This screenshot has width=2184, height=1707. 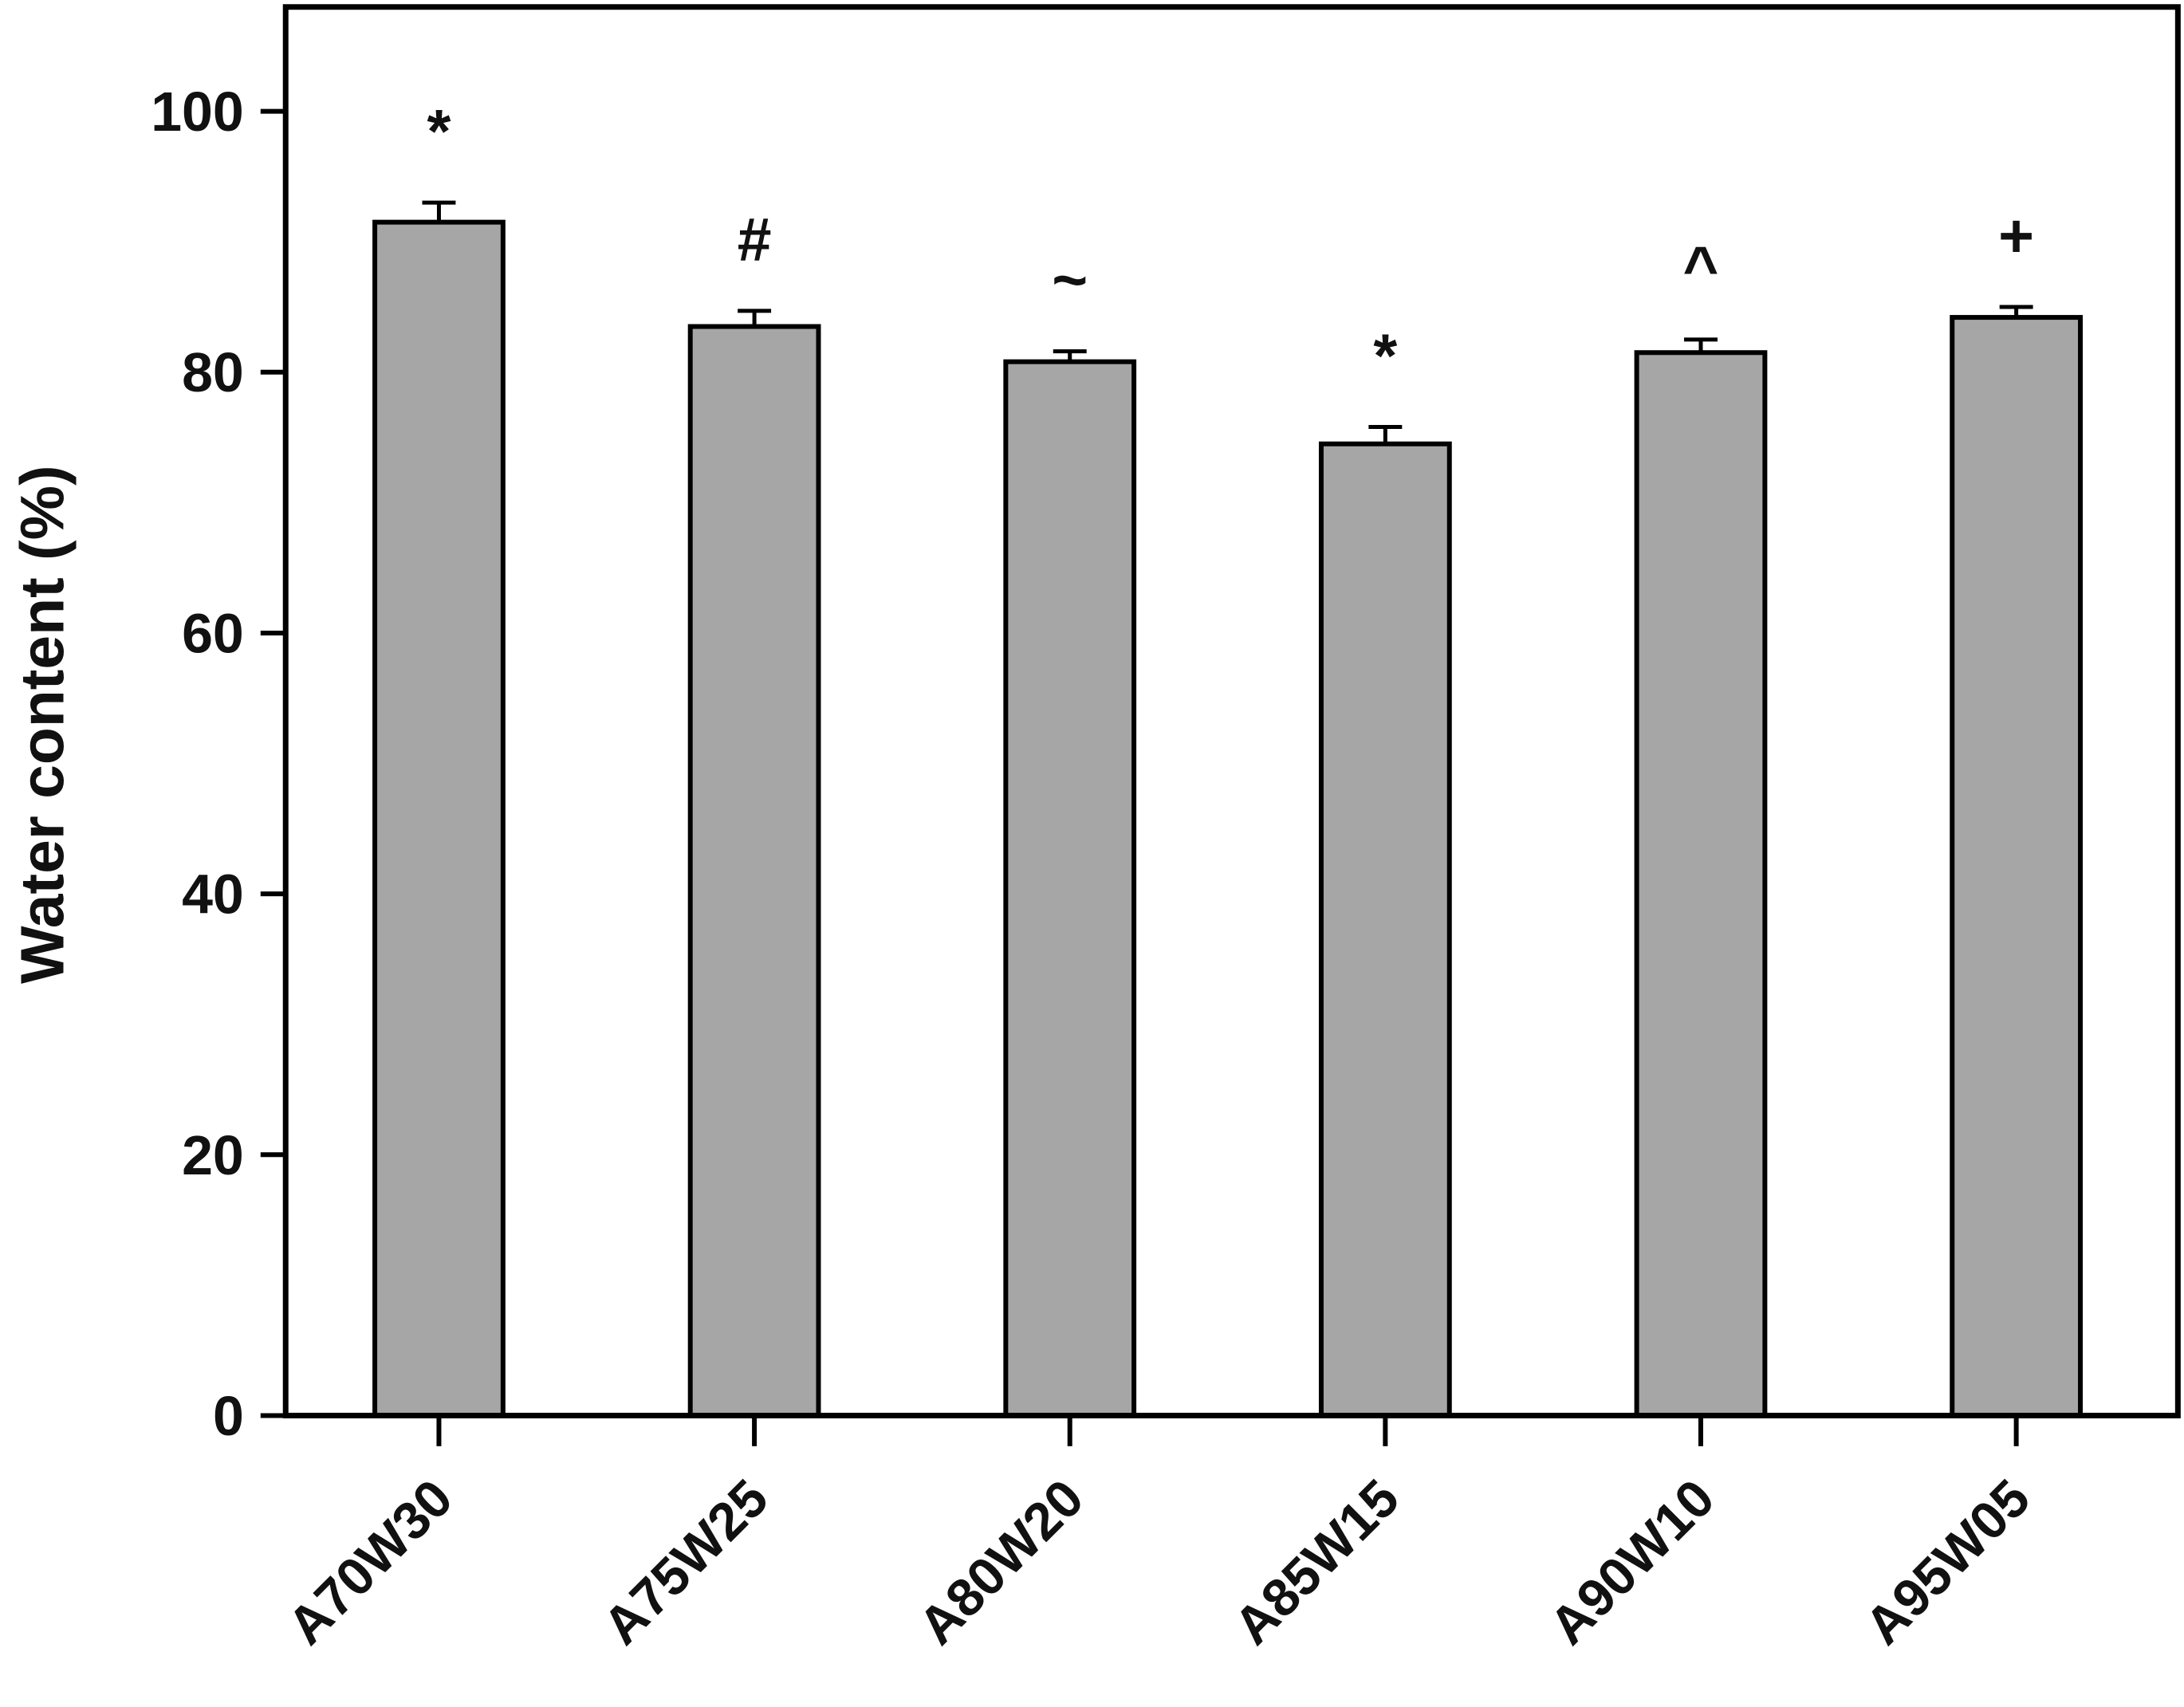 What do you see at coordinates (1159, 1535) in the screenshot?
I see `x-axis-ticks: A70W30 A75W25 A80W20 A85W15 A90W10 A95W05` at bounding box center [1159, 1535].